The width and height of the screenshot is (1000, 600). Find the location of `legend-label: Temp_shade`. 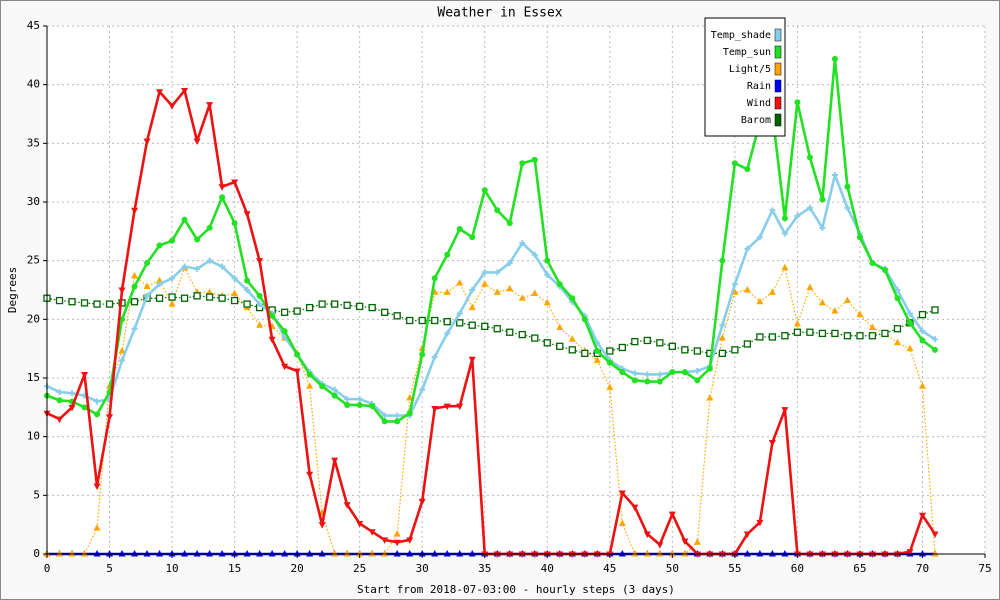

legend-label: Temp_shade is located at coordinates (741, 35).